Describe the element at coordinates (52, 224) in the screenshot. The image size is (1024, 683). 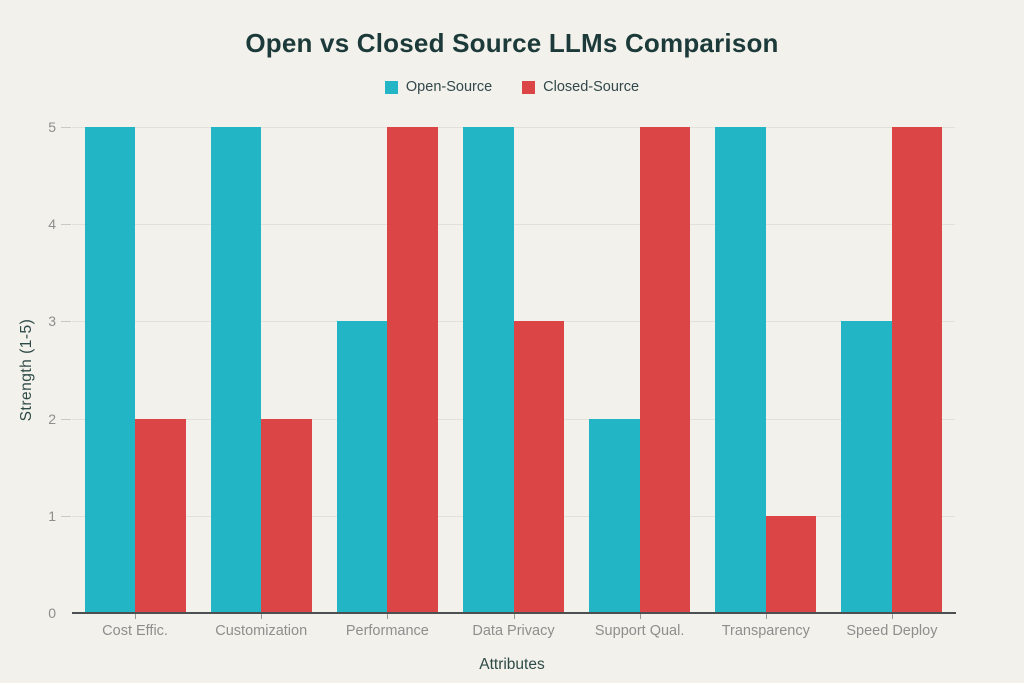
I see `y-tick-label-4: 4` at that location.